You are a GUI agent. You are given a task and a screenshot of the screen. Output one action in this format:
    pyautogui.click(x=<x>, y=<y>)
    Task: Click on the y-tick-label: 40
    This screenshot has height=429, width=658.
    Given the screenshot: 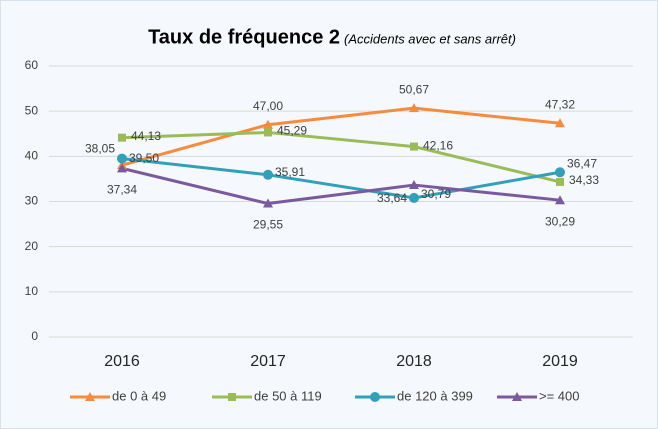 What is the action you would take?
    pyautogui.click(x=32, y=156)
    